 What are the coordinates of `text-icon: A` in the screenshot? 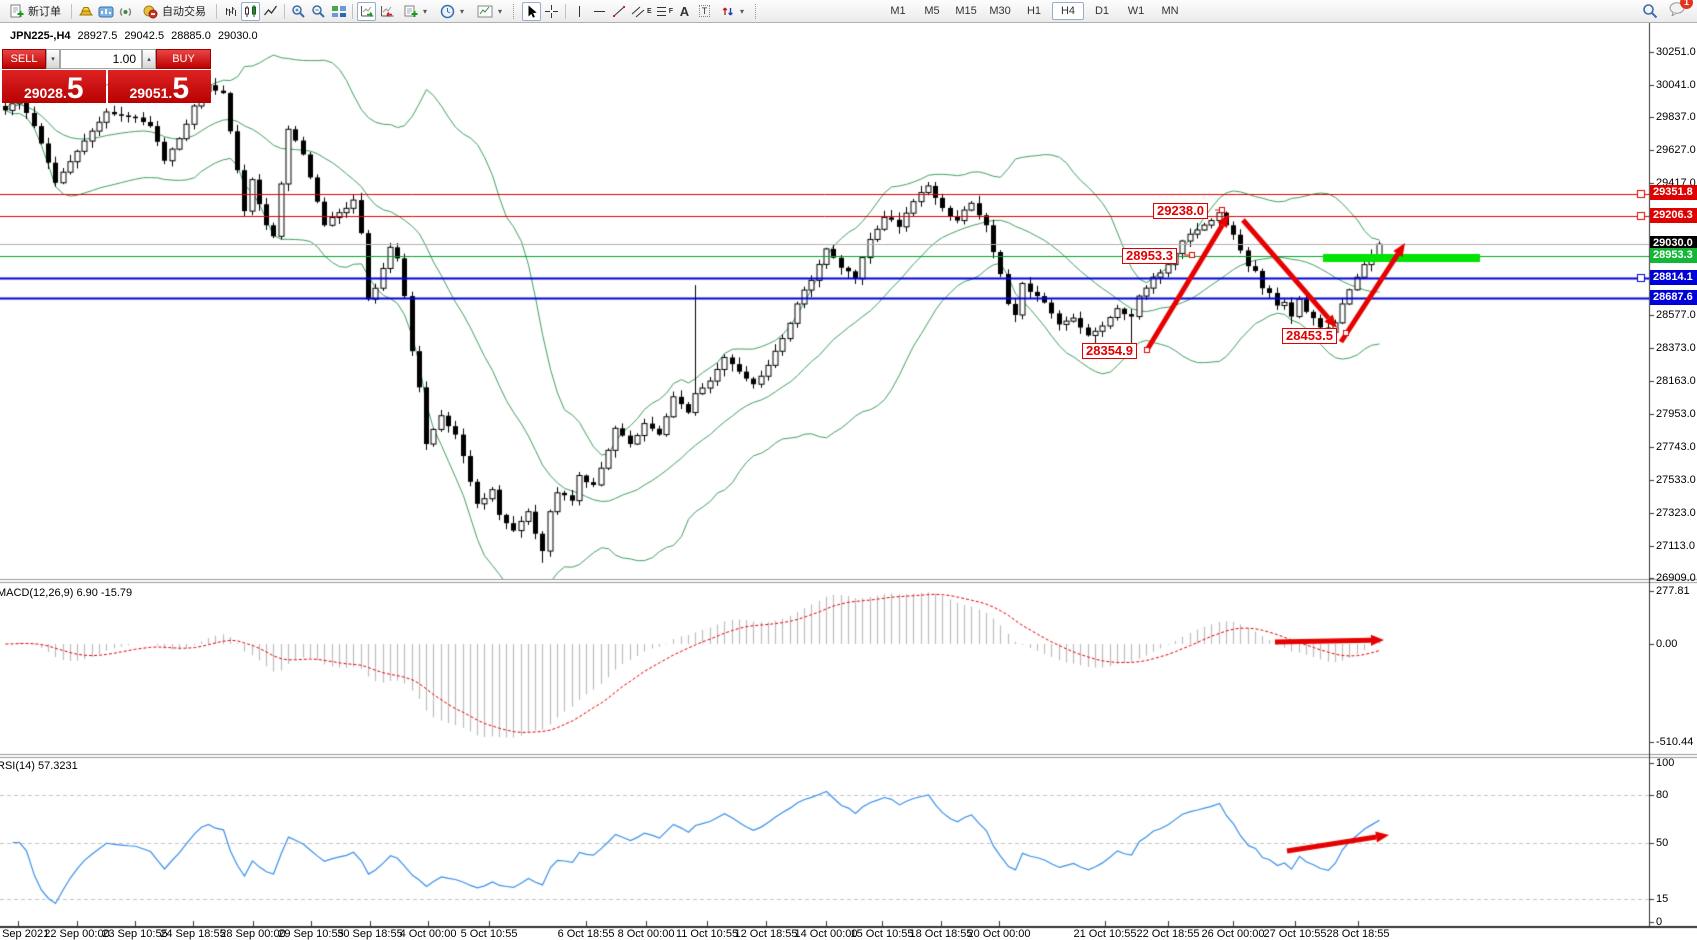 It's located at (684, 11).